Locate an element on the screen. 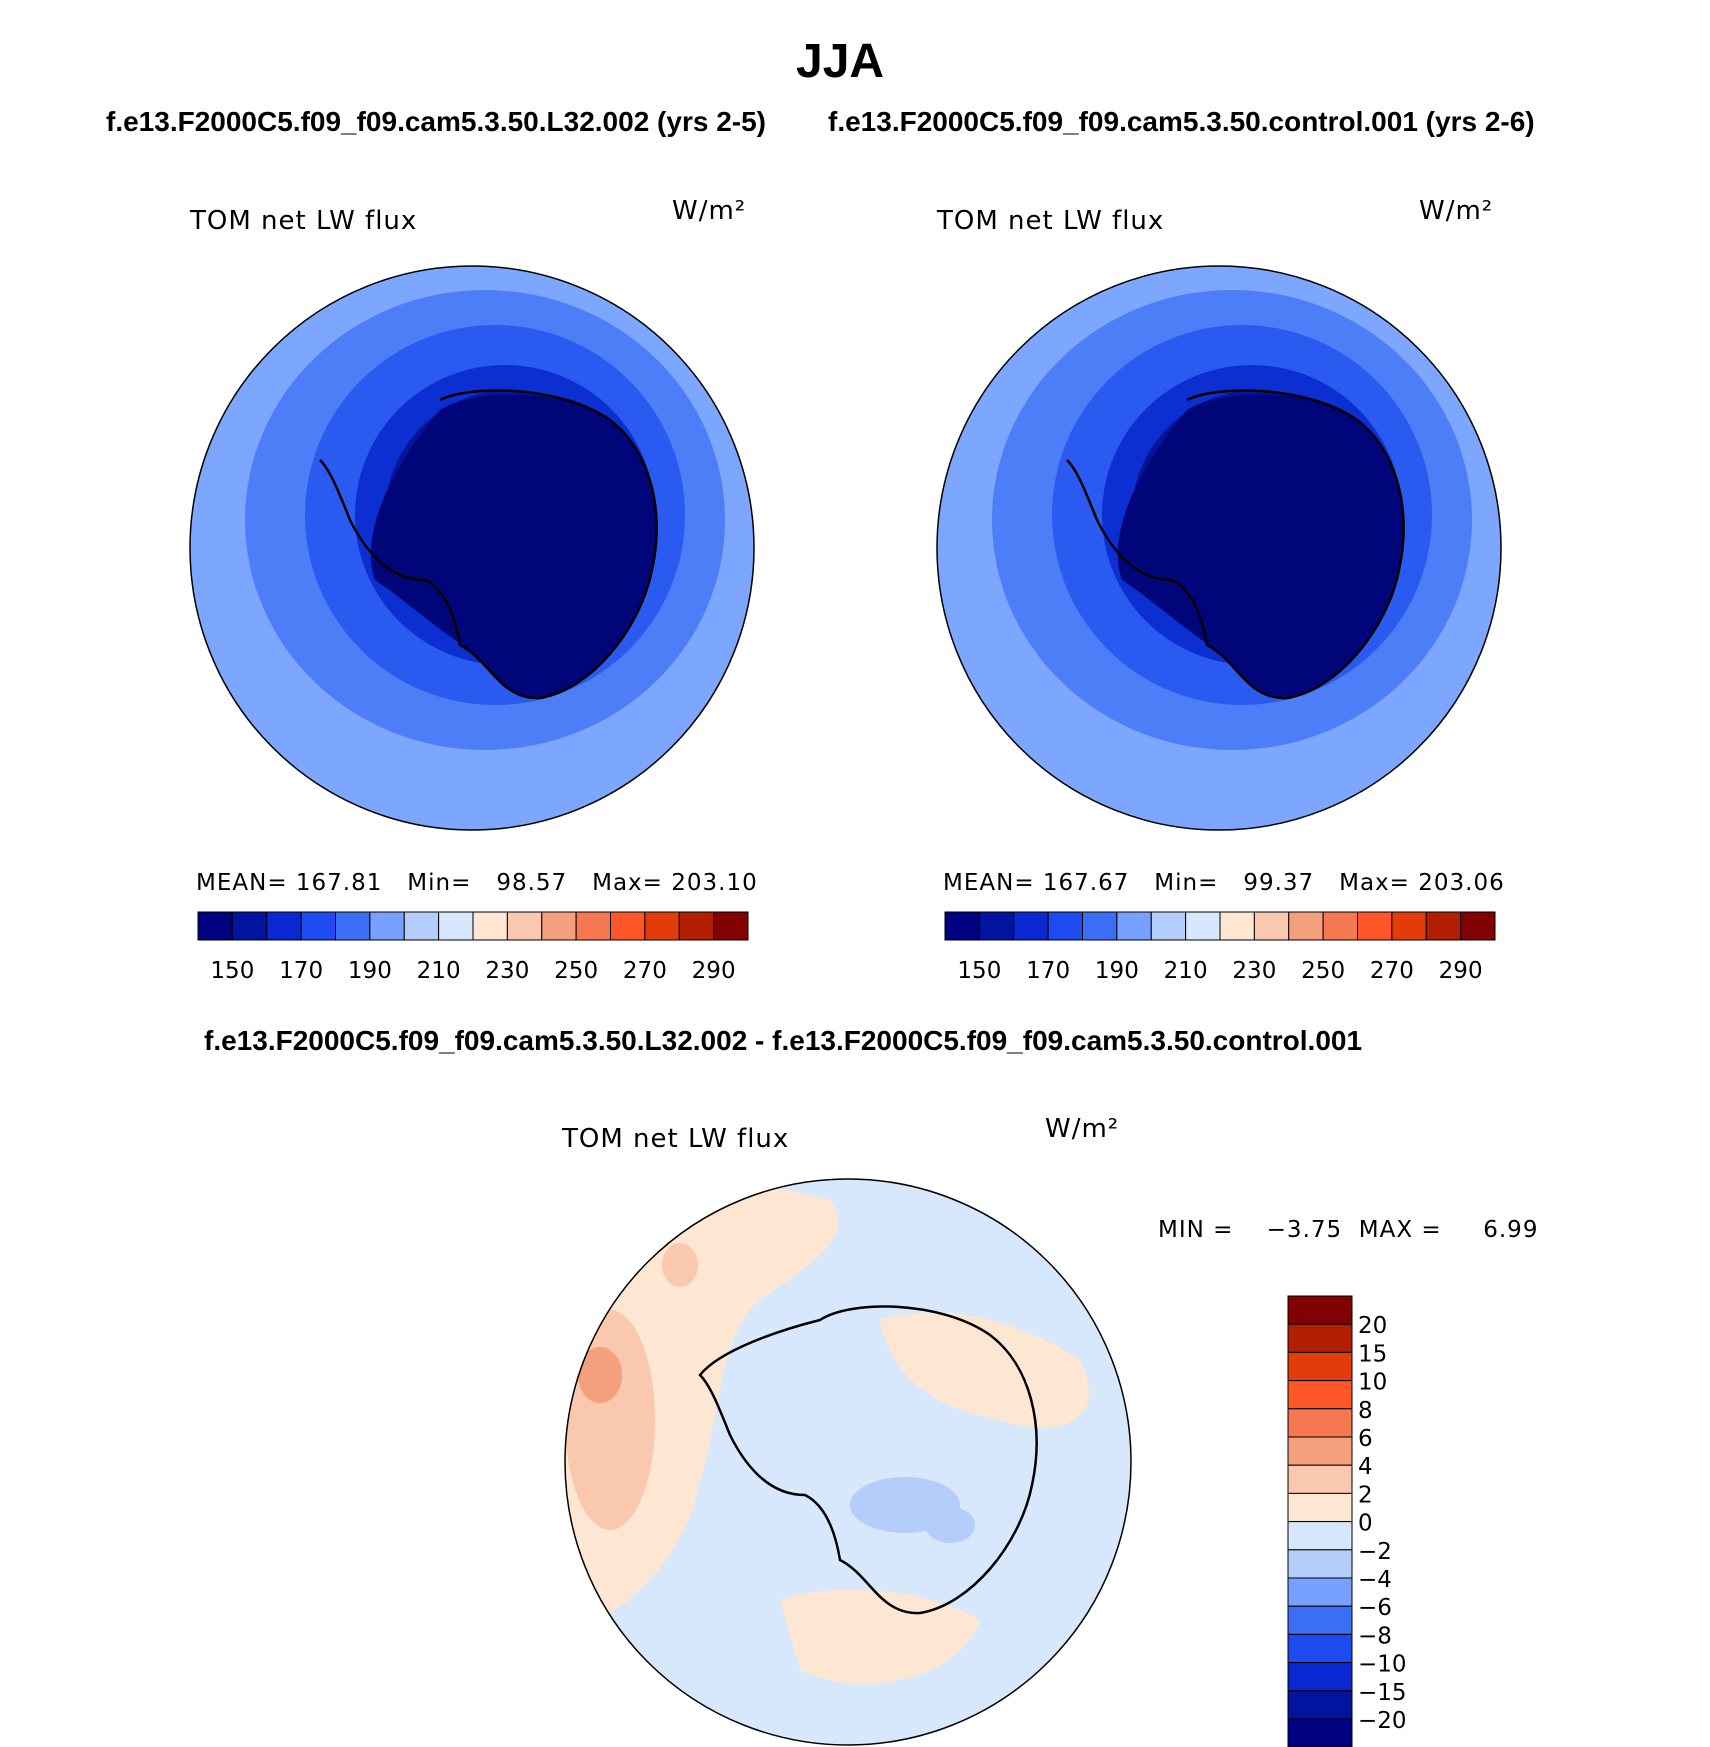 This screenshot has width=1710, height=1747. left-coastline is located at coordinates (488, 544).